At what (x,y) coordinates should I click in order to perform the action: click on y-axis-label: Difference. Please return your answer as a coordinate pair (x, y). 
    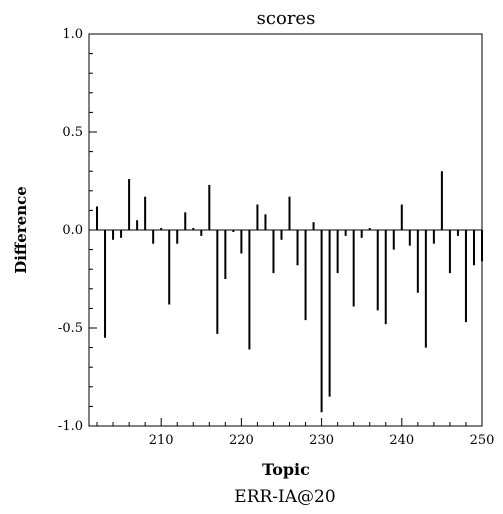
    Looking at the image, I should click on (21, 230).